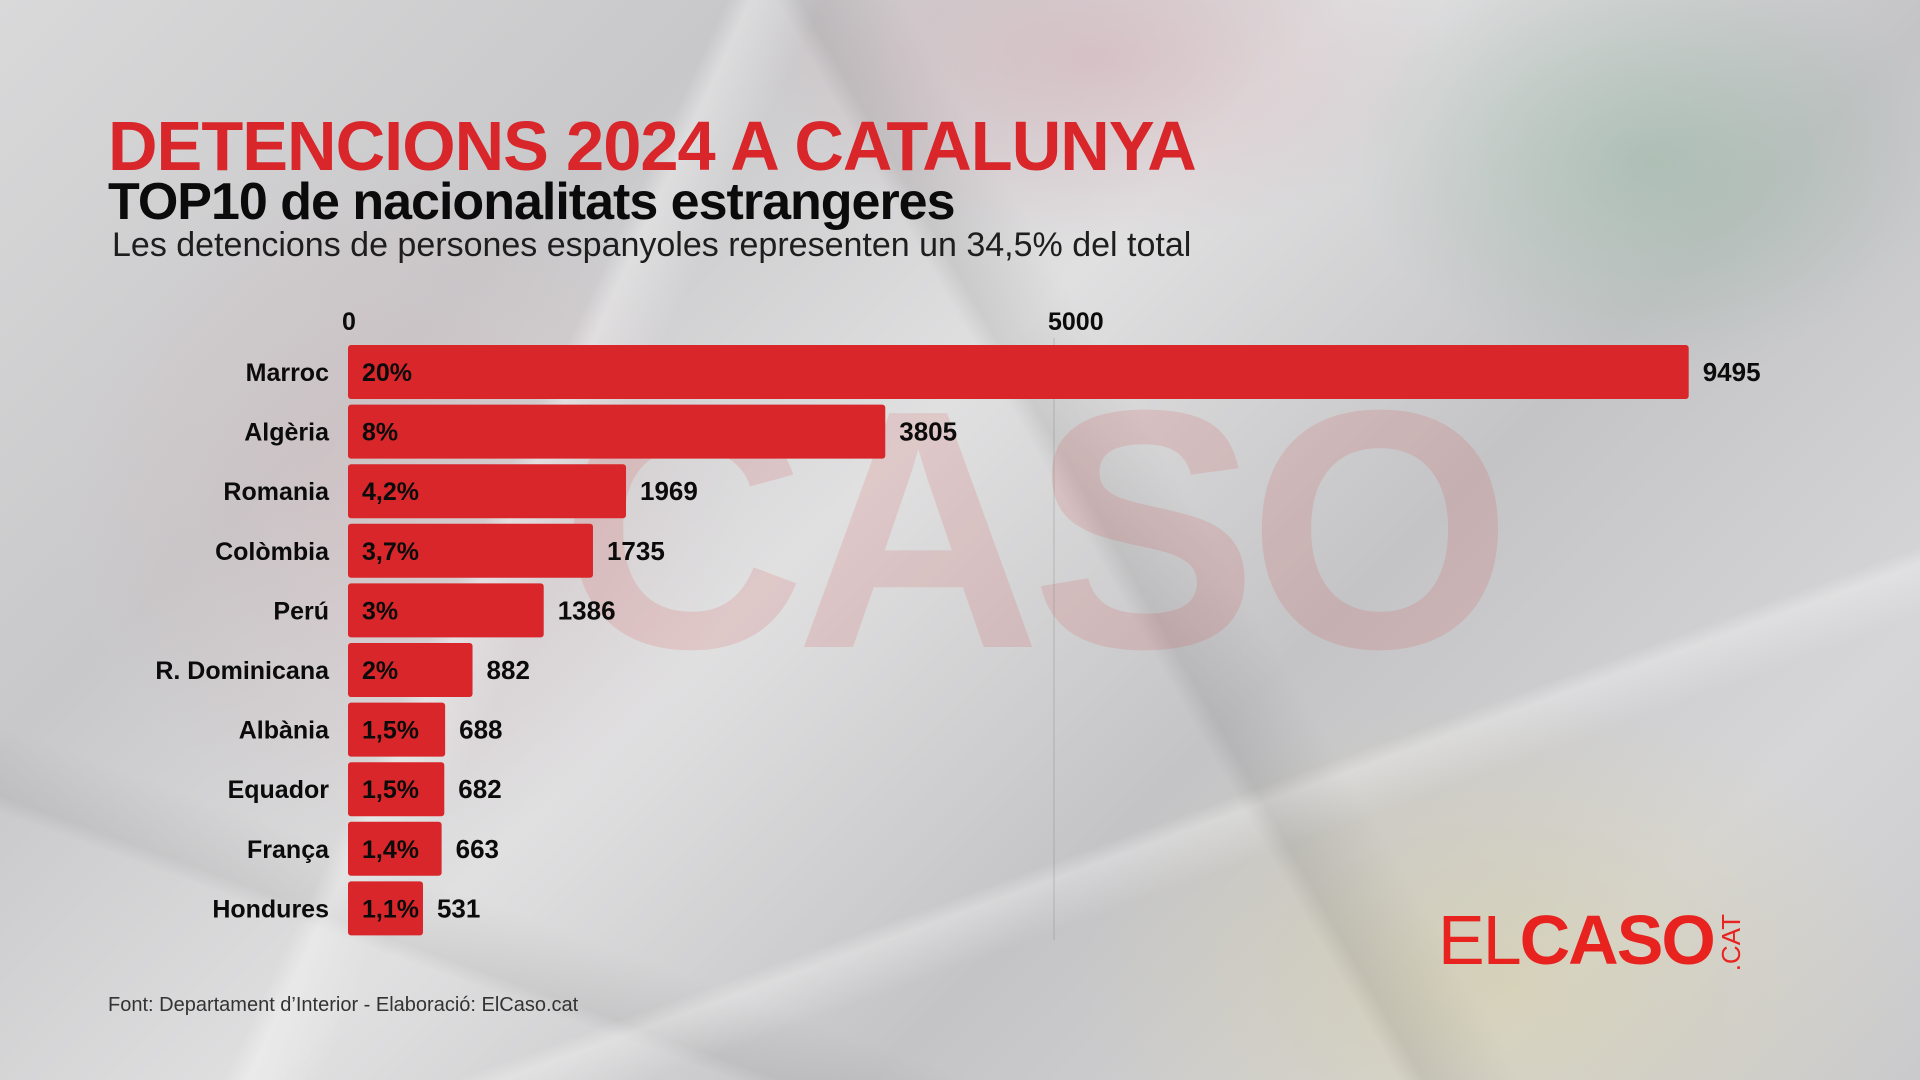 The width and height of the screenshot is (1920, 1080). I want to click on value-label: 1386, so click(587, 610).